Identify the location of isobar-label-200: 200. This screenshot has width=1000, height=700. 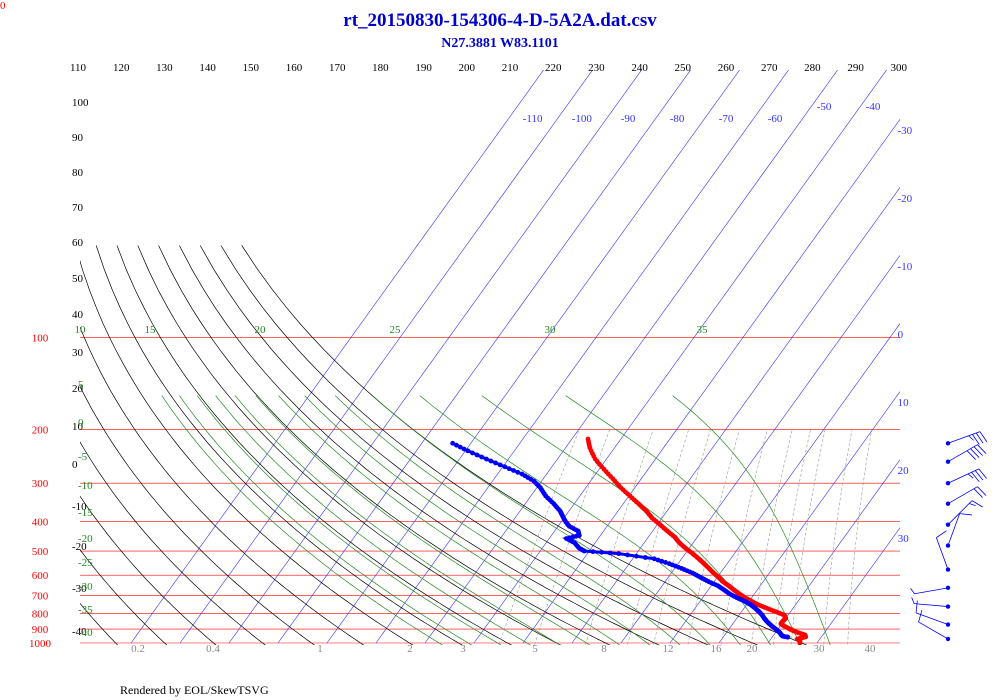
(40, 430).